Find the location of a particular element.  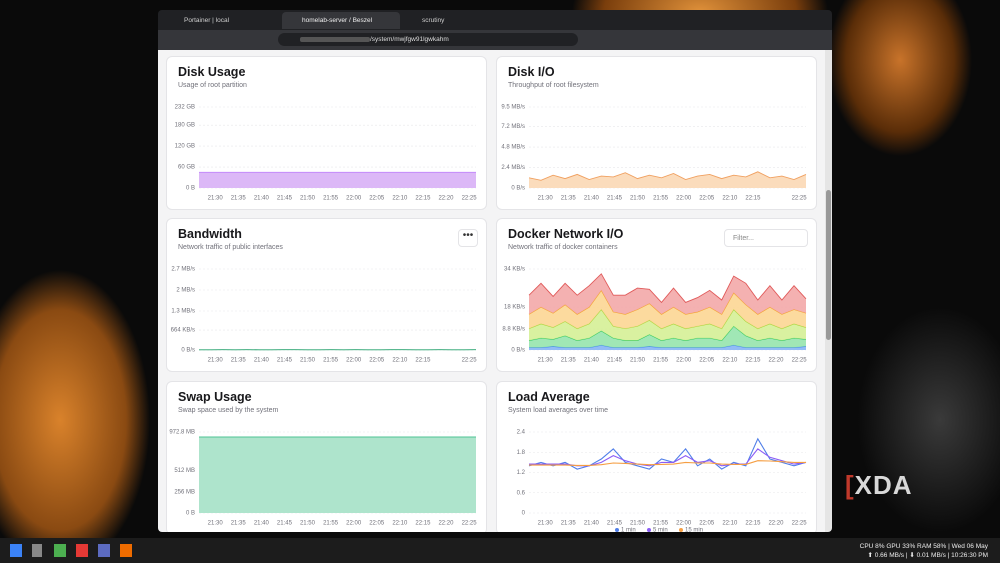

panel-subtitle: Network traffic of docker containers is located at coordinates (563, 247).